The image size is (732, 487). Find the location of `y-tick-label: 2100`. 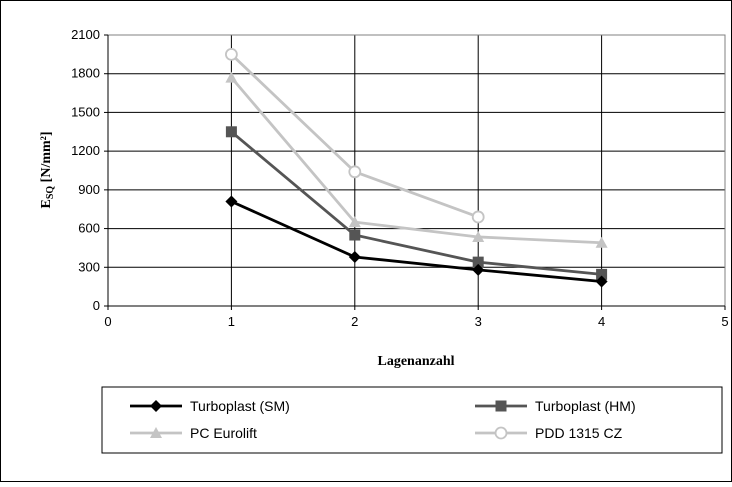

y-tick-label: 2100 is located at coordinates (85, 34).